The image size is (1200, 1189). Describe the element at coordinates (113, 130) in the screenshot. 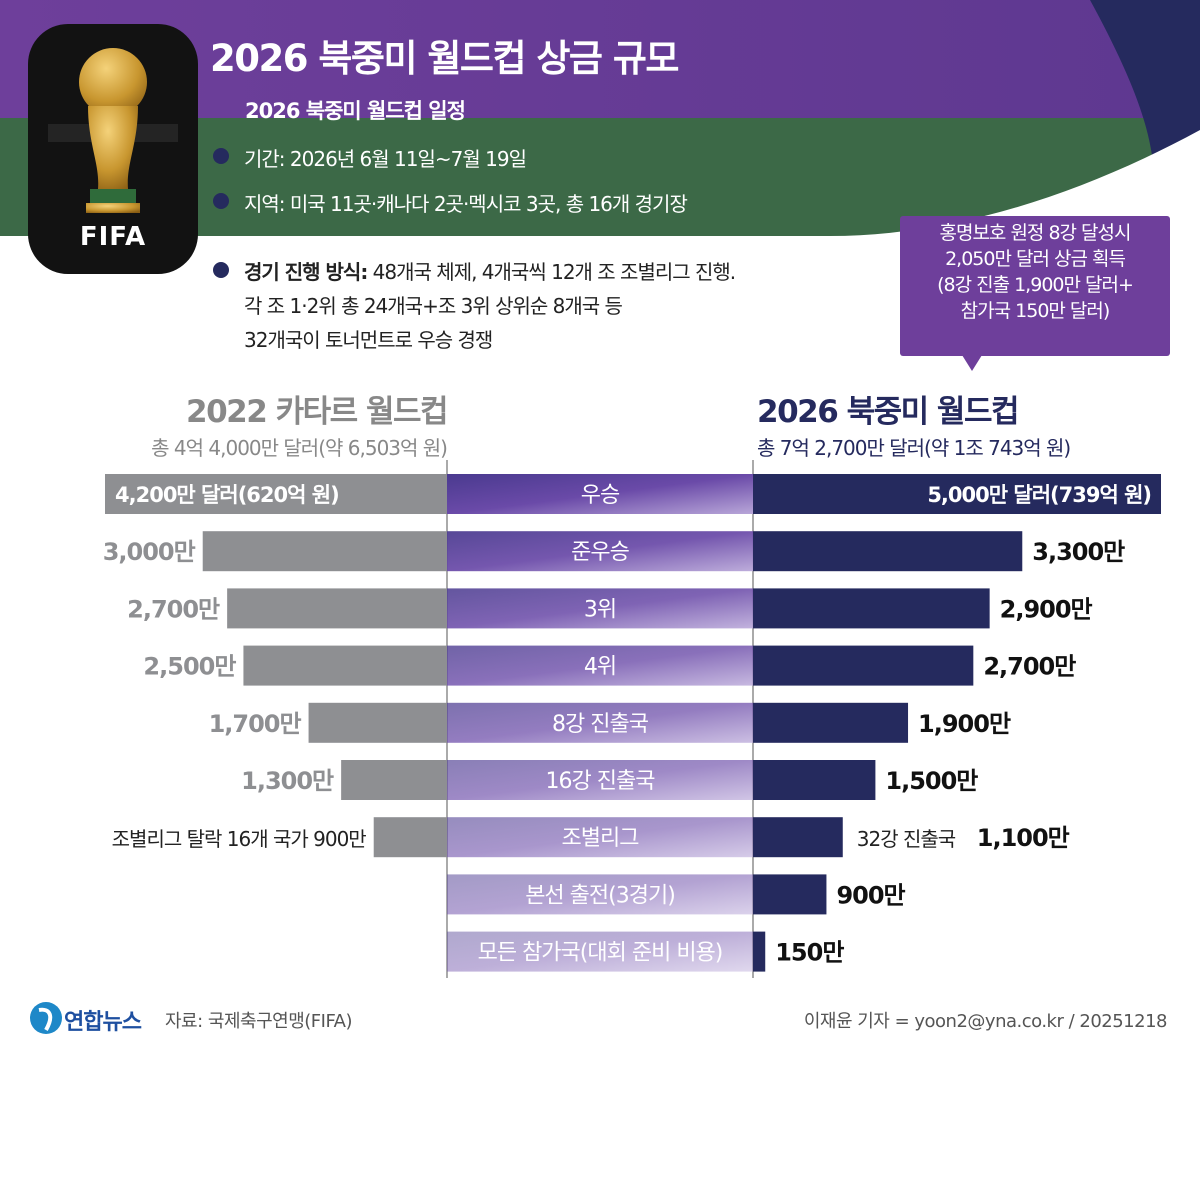

I see `world-cup-trophy-icon` at that location.